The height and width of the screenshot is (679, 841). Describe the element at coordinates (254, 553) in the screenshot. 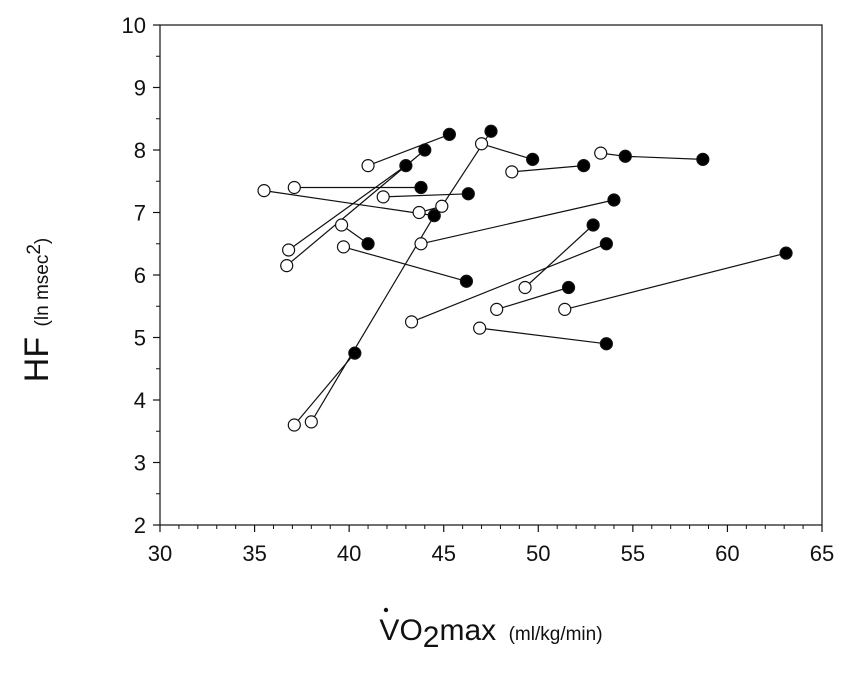

I see `x-tick-label: 35` at that location.